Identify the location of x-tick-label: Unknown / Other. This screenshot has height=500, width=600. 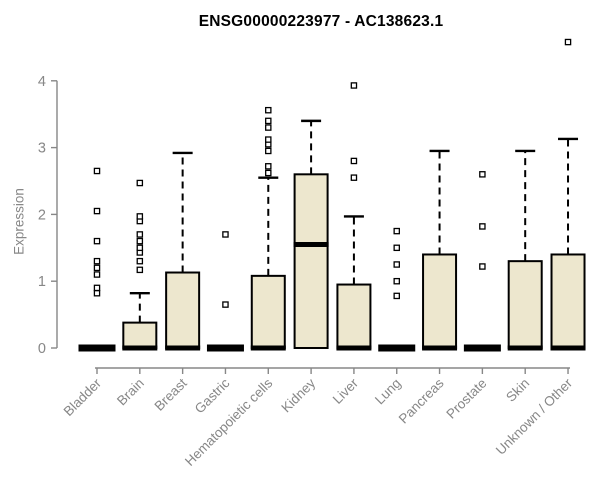
(534, 416).